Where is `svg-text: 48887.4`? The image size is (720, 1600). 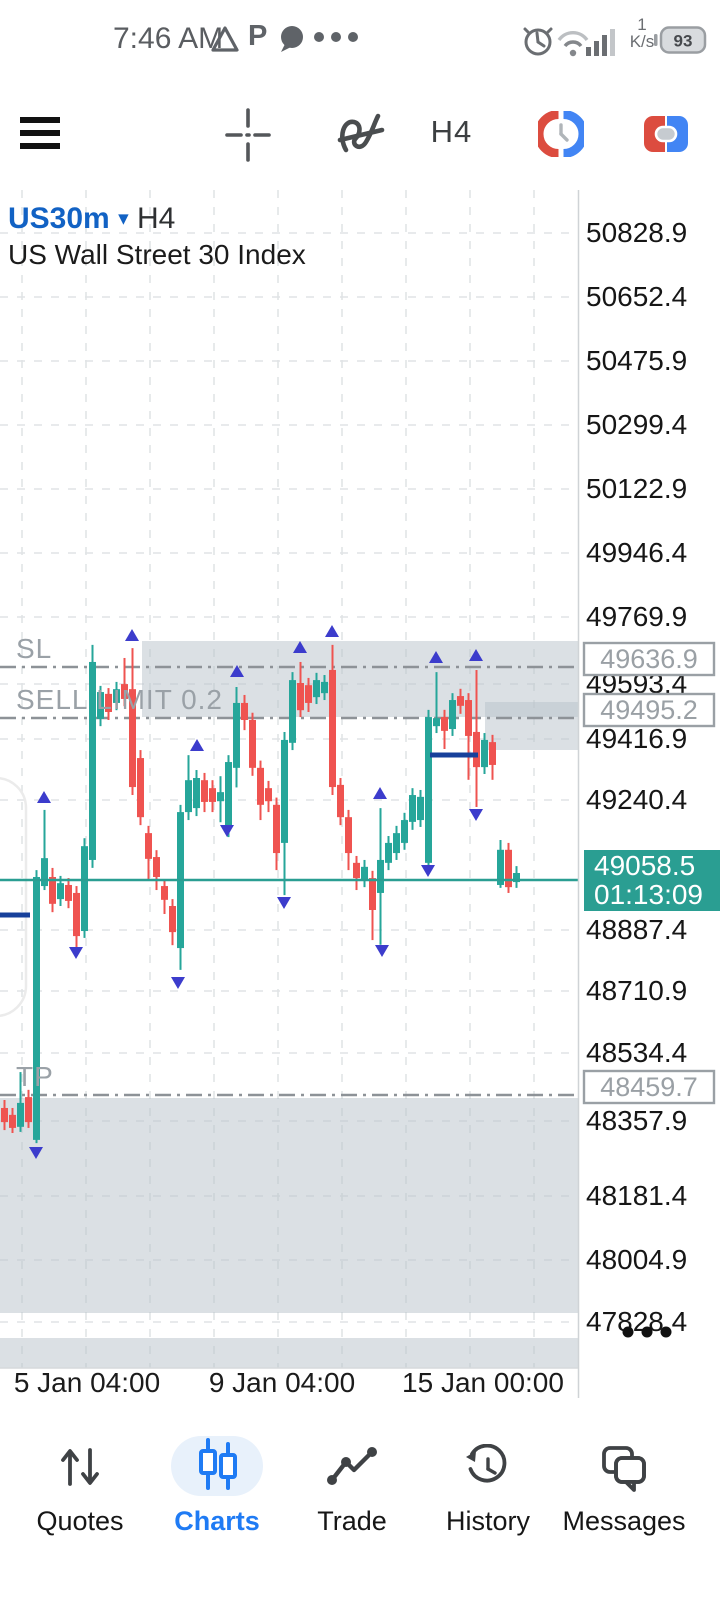 svg-text: 48887.4 is located at coordinates (636, 929).